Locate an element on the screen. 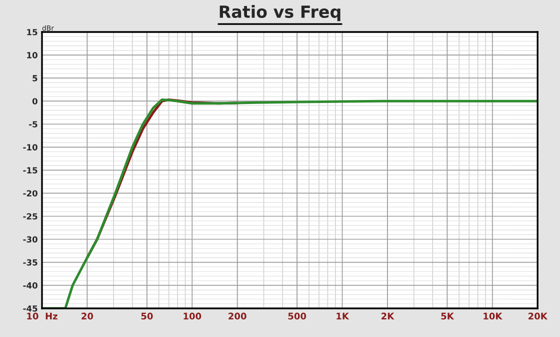 This screenshot has width=560, height=337. y-tick-label: -10 is located at coordinates (30, 147).